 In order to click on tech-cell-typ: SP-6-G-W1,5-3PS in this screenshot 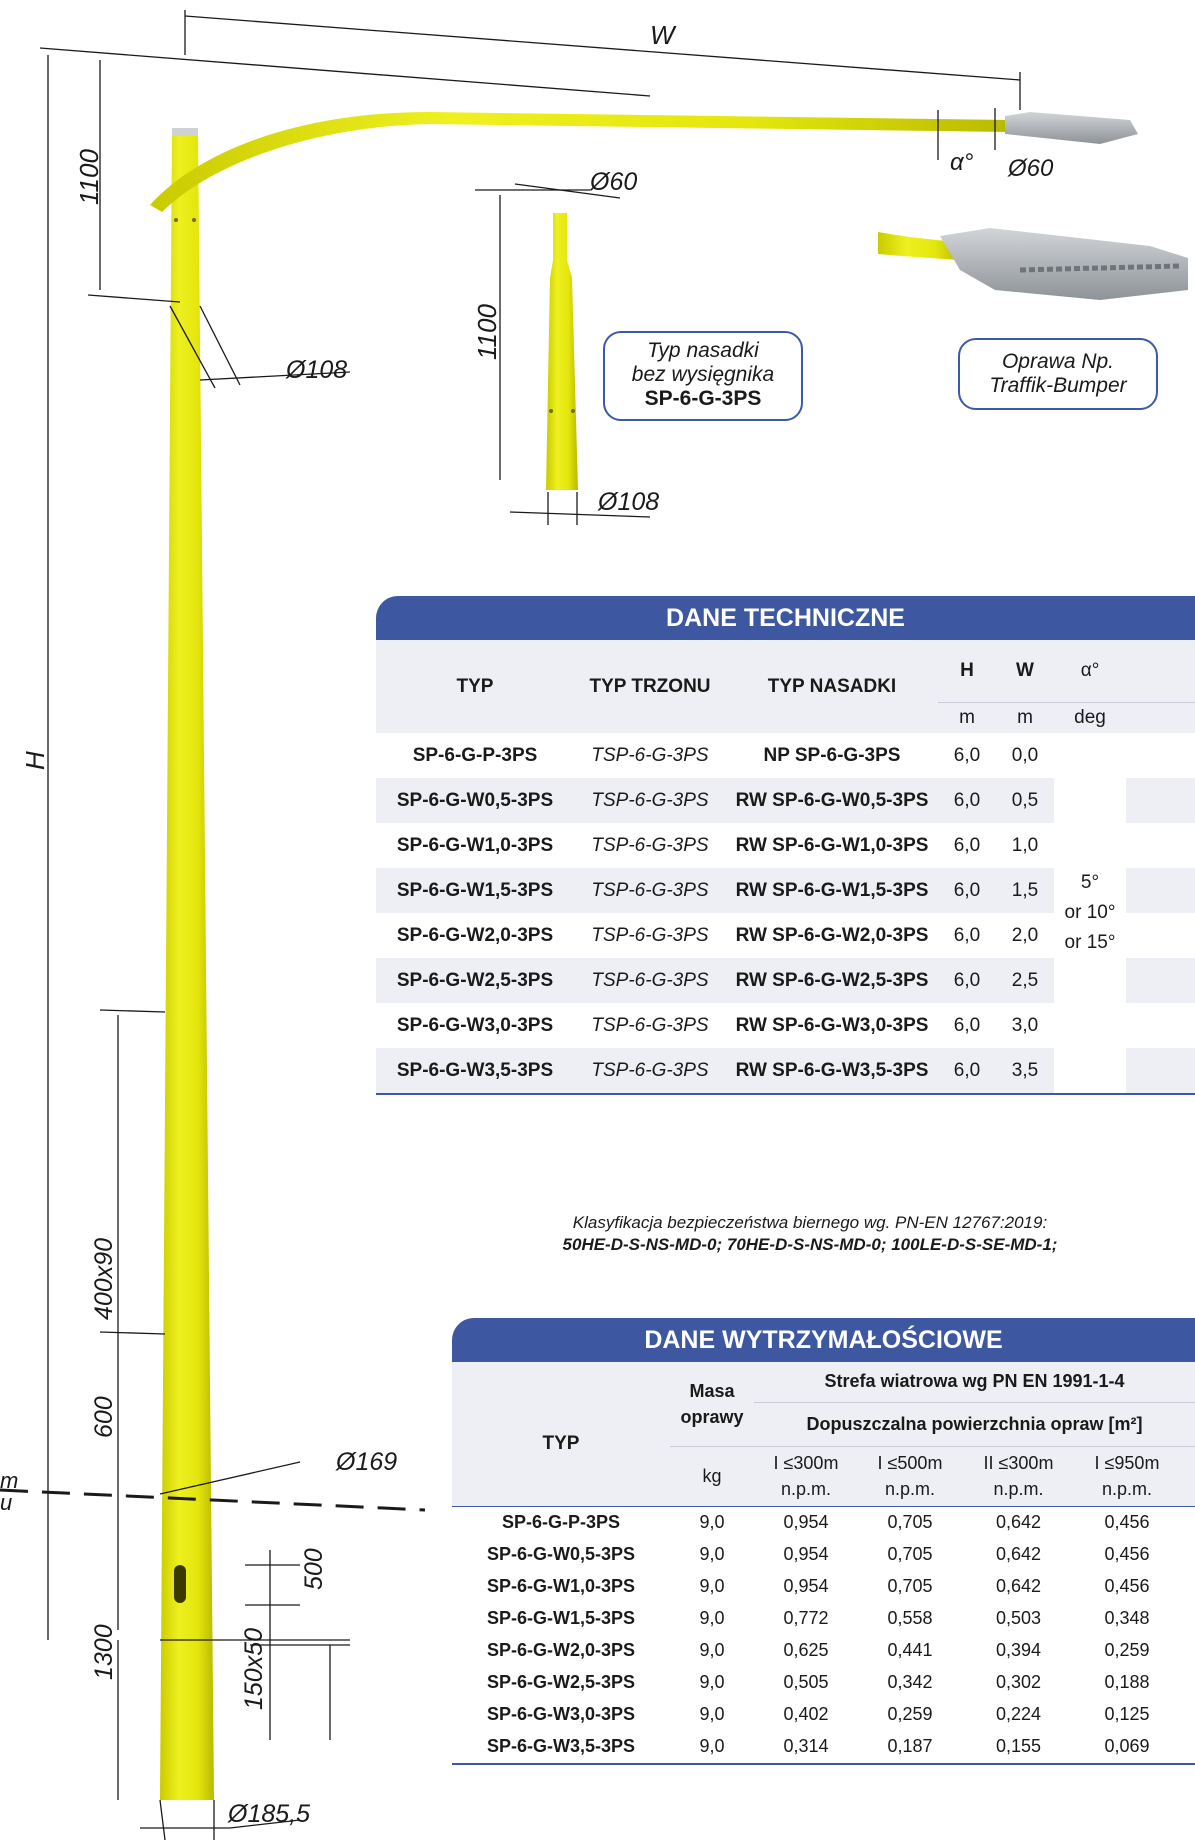, I will do `click(475, 890)`.